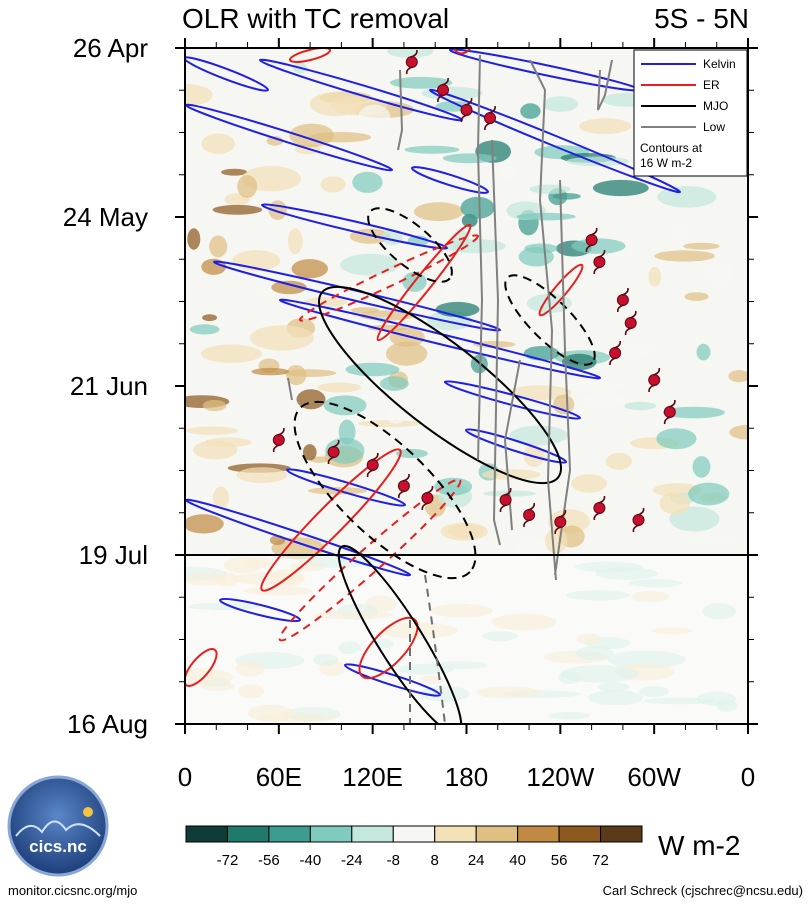 This screenshot has width=809, height=907. What do you see at coordinates (58, 846) in the screenshot?
I see `logo-text: cics.nc` at bounding box center [58, 846].